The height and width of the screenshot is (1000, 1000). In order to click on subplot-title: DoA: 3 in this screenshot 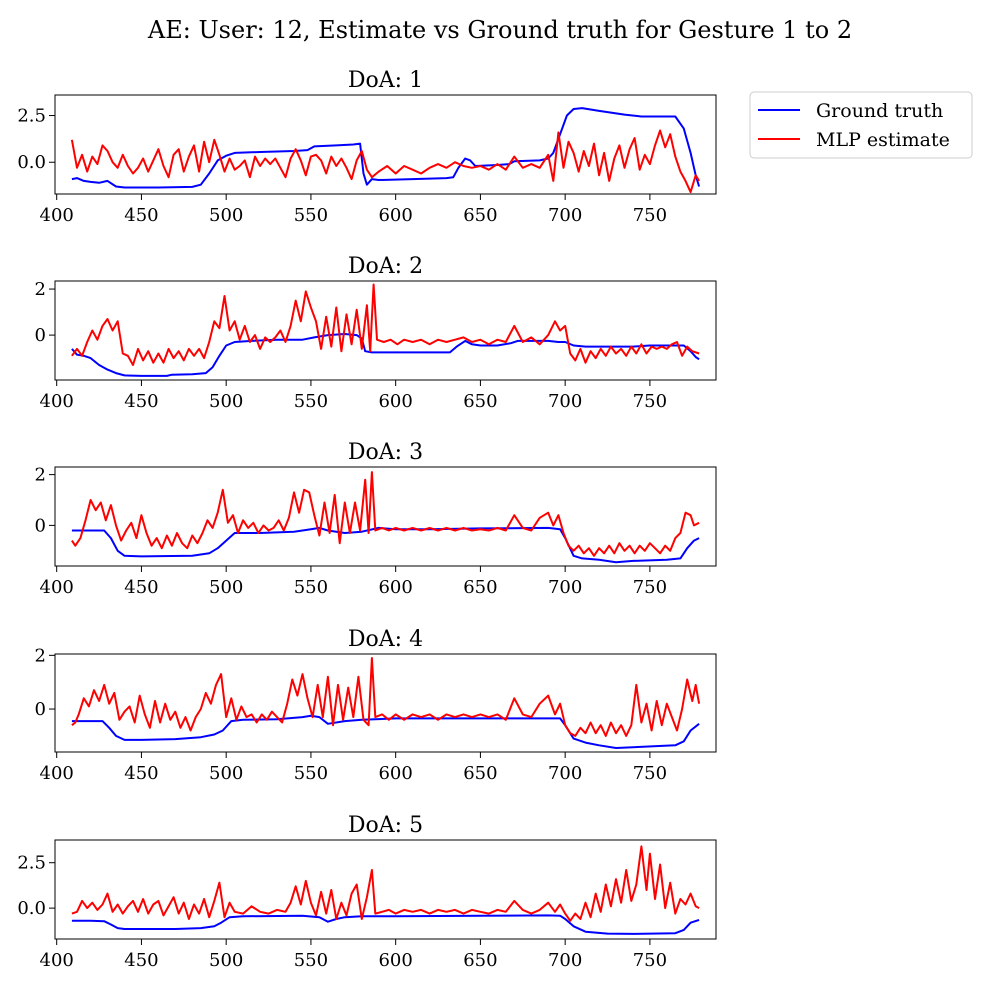, I will do `click(385, 452)`.